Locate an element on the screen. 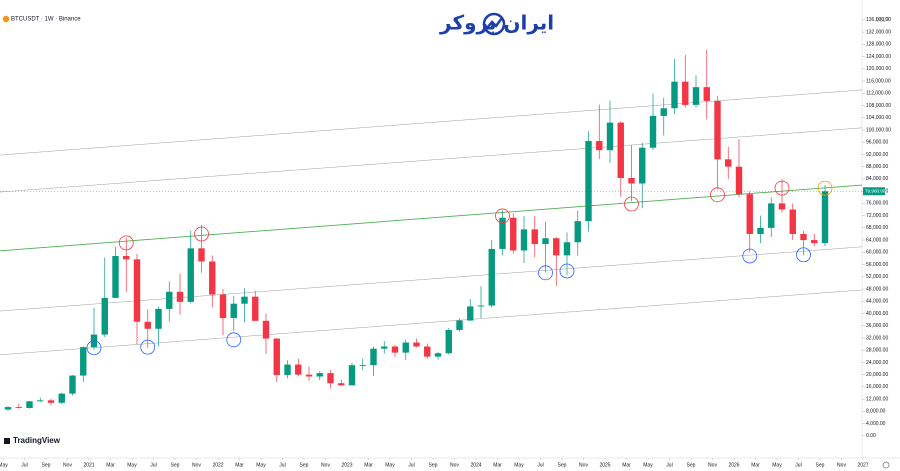 This screenshot has height=471, width=900. y-tick-label: 0.00 is located at coordinates (871, 436).